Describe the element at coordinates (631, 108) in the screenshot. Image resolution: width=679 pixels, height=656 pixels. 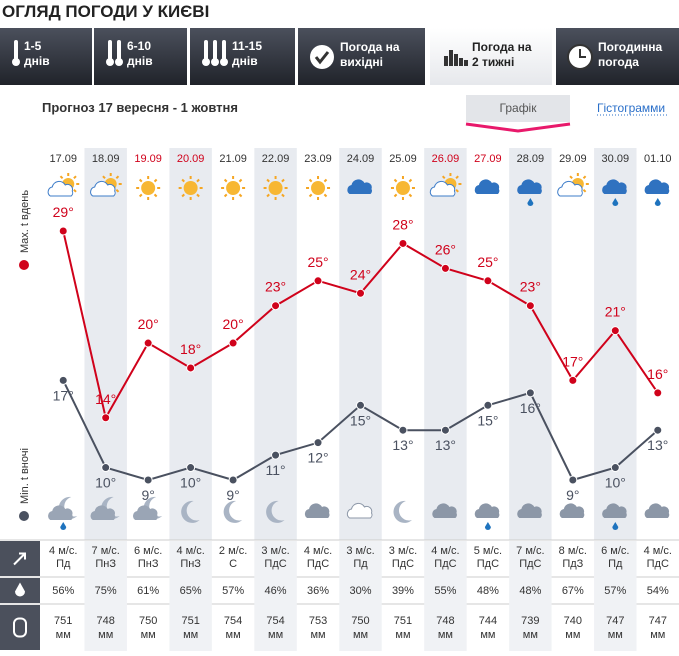
I see `histogram-link: Гістограмми` at that location.